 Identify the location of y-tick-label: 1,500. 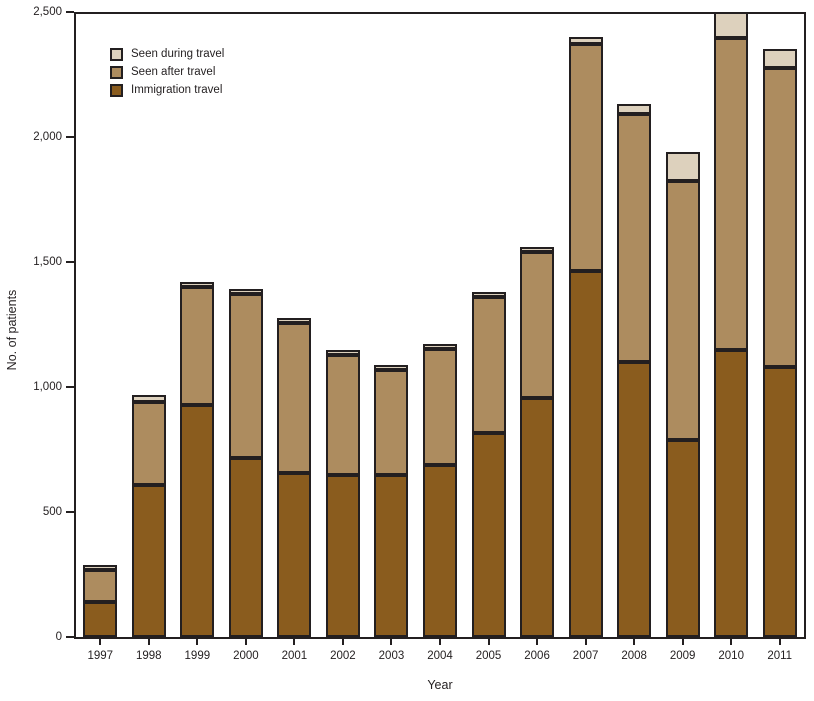
(47, 262).